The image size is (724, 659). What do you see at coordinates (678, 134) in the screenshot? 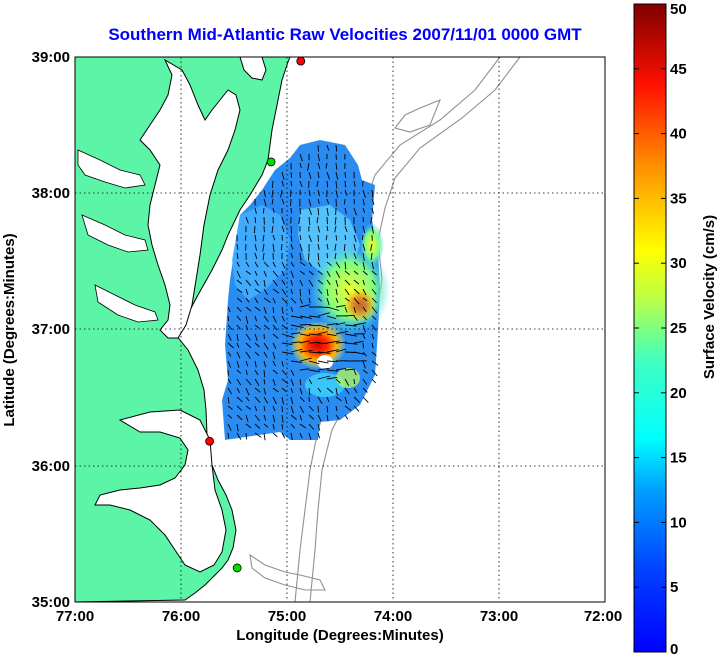
I see `colorbar-tick-label: 40` at bounding box center [678, 134].